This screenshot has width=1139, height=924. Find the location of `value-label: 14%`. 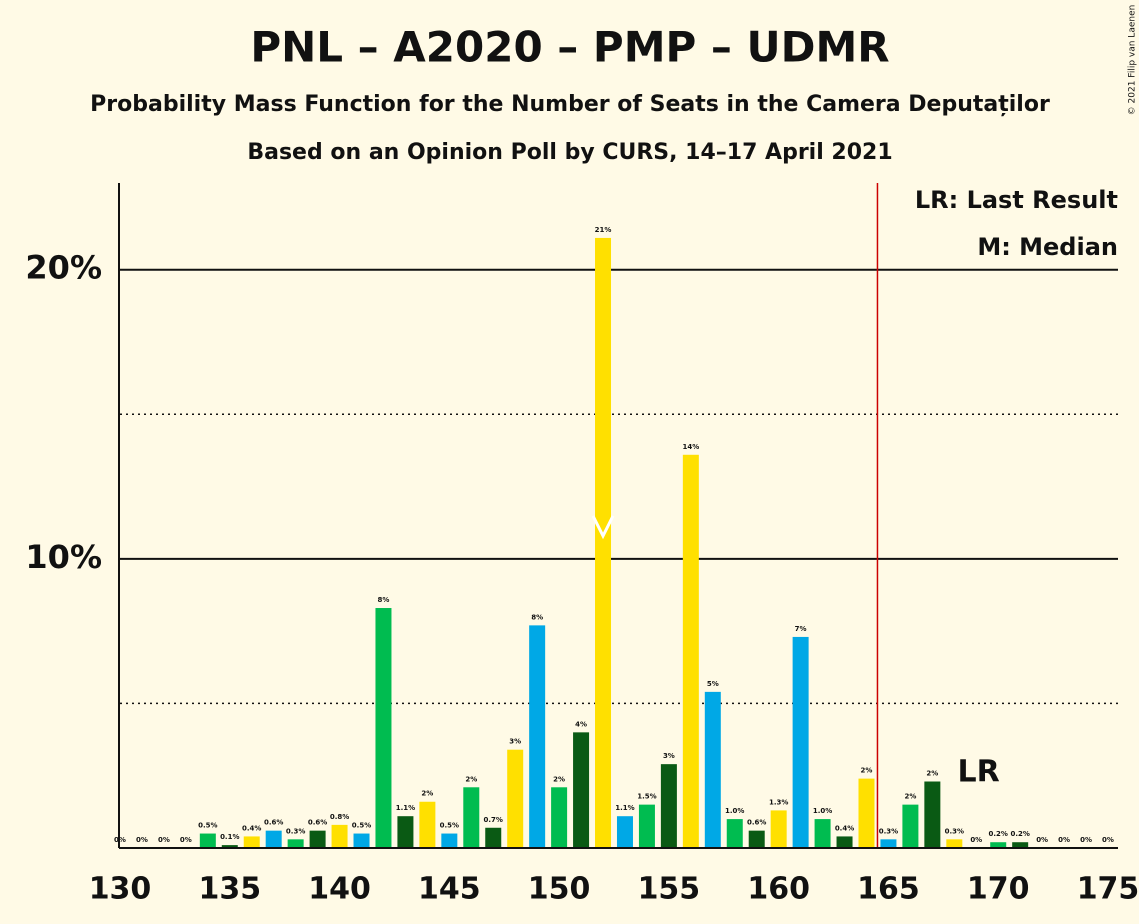

value-label: 14% is located at coordinates (690, 447).